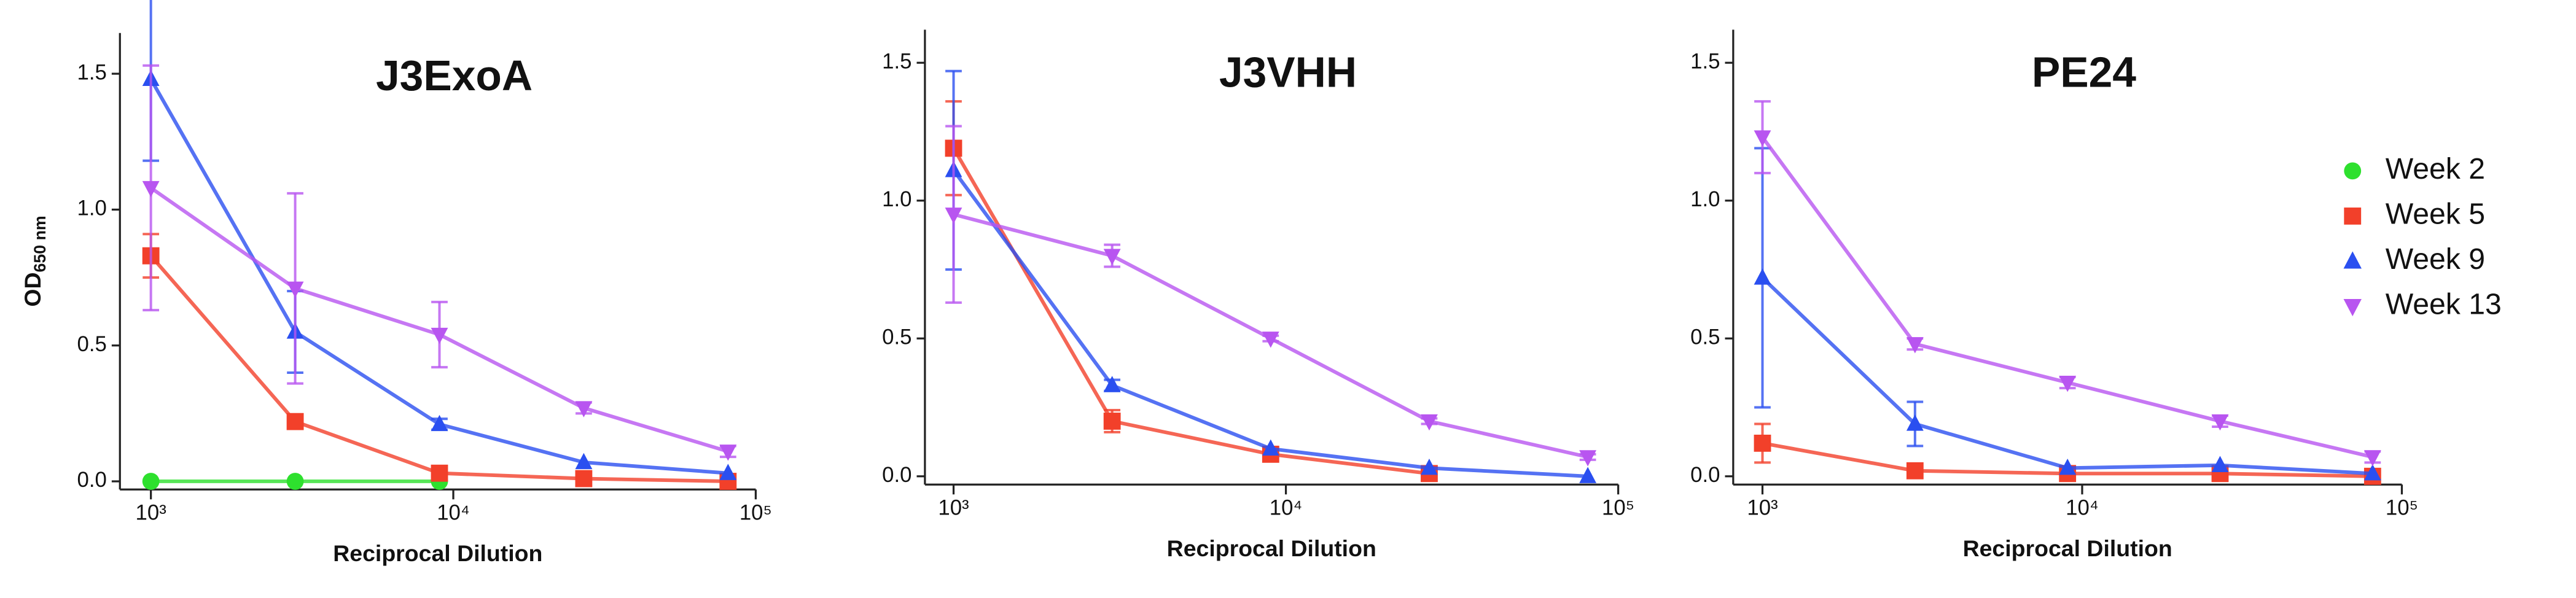 This screenshot has width=2576, height=598. I want to click on legend-label: Week 9, so click(2435, 260).